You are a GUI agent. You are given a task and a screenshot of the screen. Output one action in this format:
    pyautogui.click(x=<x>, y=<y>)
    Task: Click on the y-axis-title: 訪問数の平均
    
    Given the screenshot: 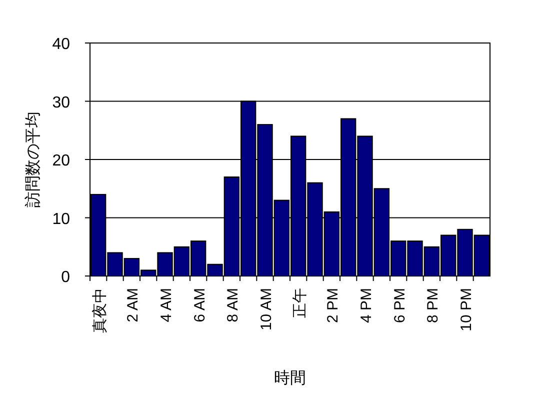 What is the action you would take?
    pyautogui.click(x=33, y=160)
    